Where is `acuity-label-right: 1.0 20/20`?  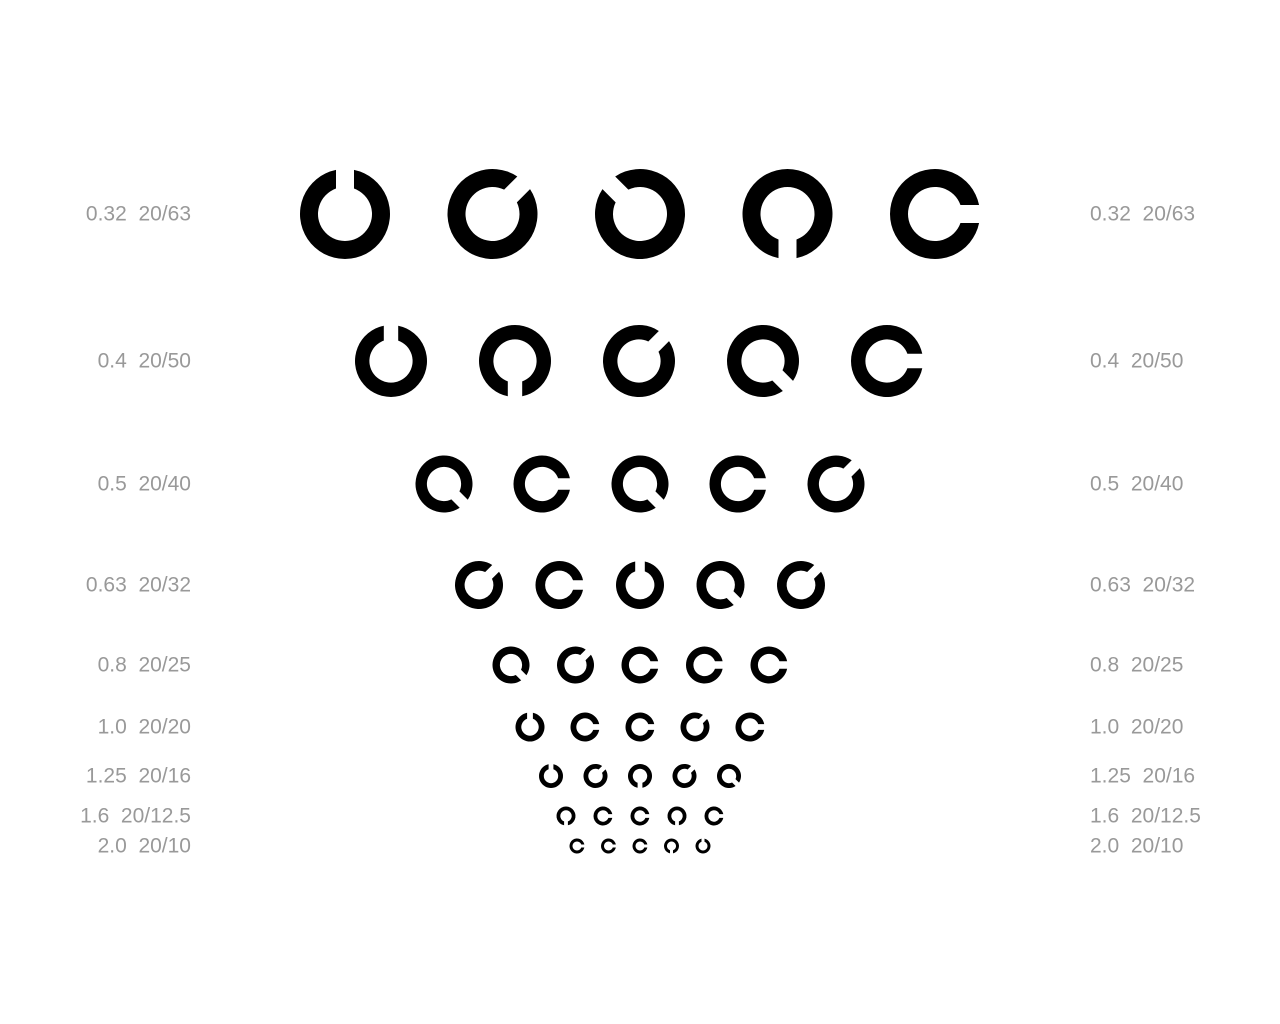
acuity-label-right: 1.0 20/20 is located at coordinates (1137, 727).